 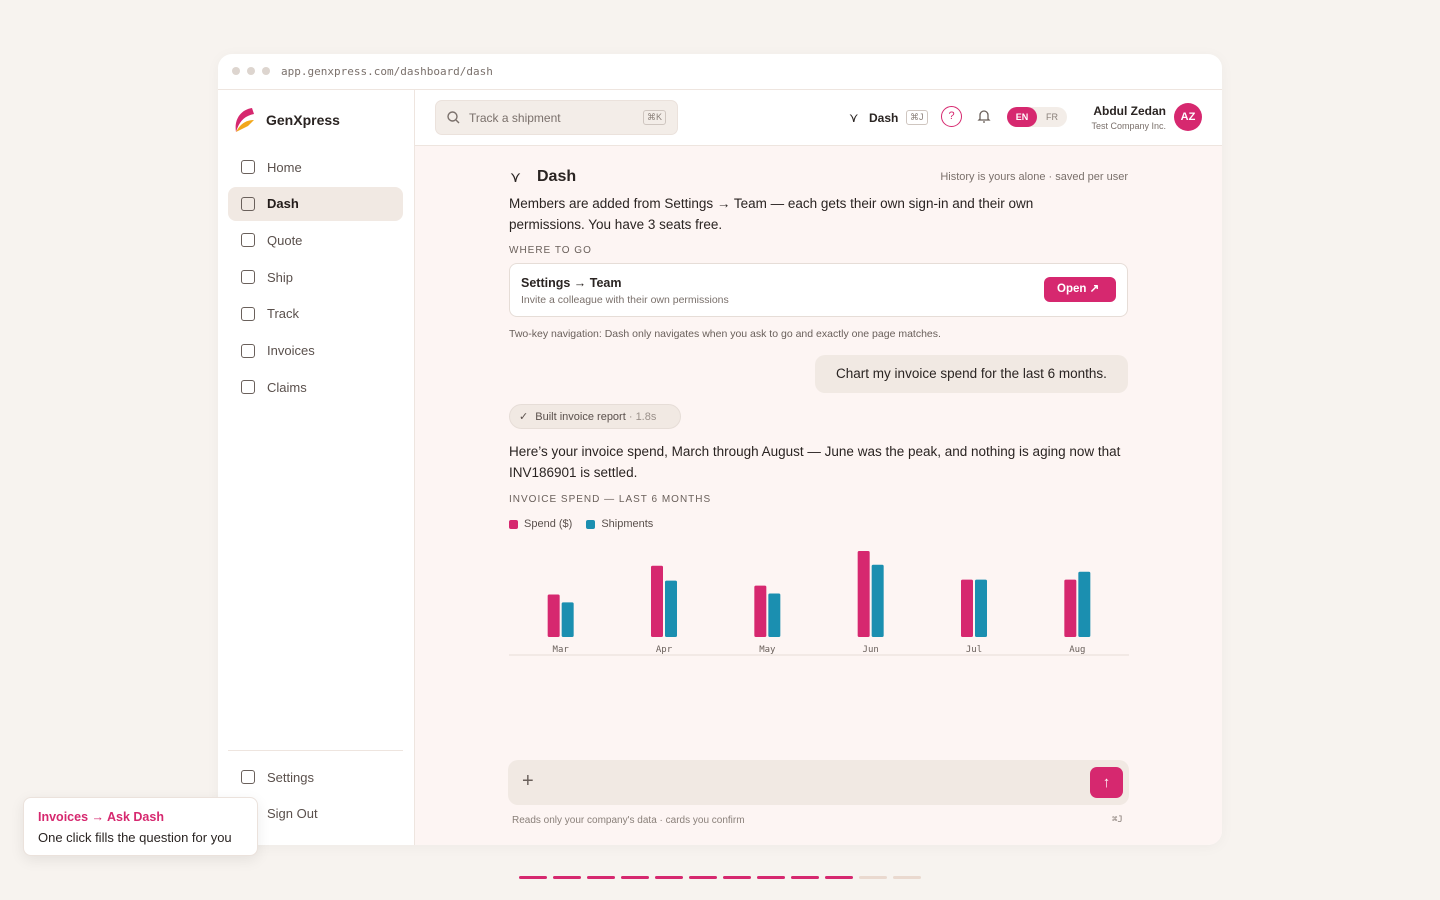 What do you see at coordinates (315, 277) in the screenshot?
I see `nav-item: Ship` at bounding box center [315, 277].